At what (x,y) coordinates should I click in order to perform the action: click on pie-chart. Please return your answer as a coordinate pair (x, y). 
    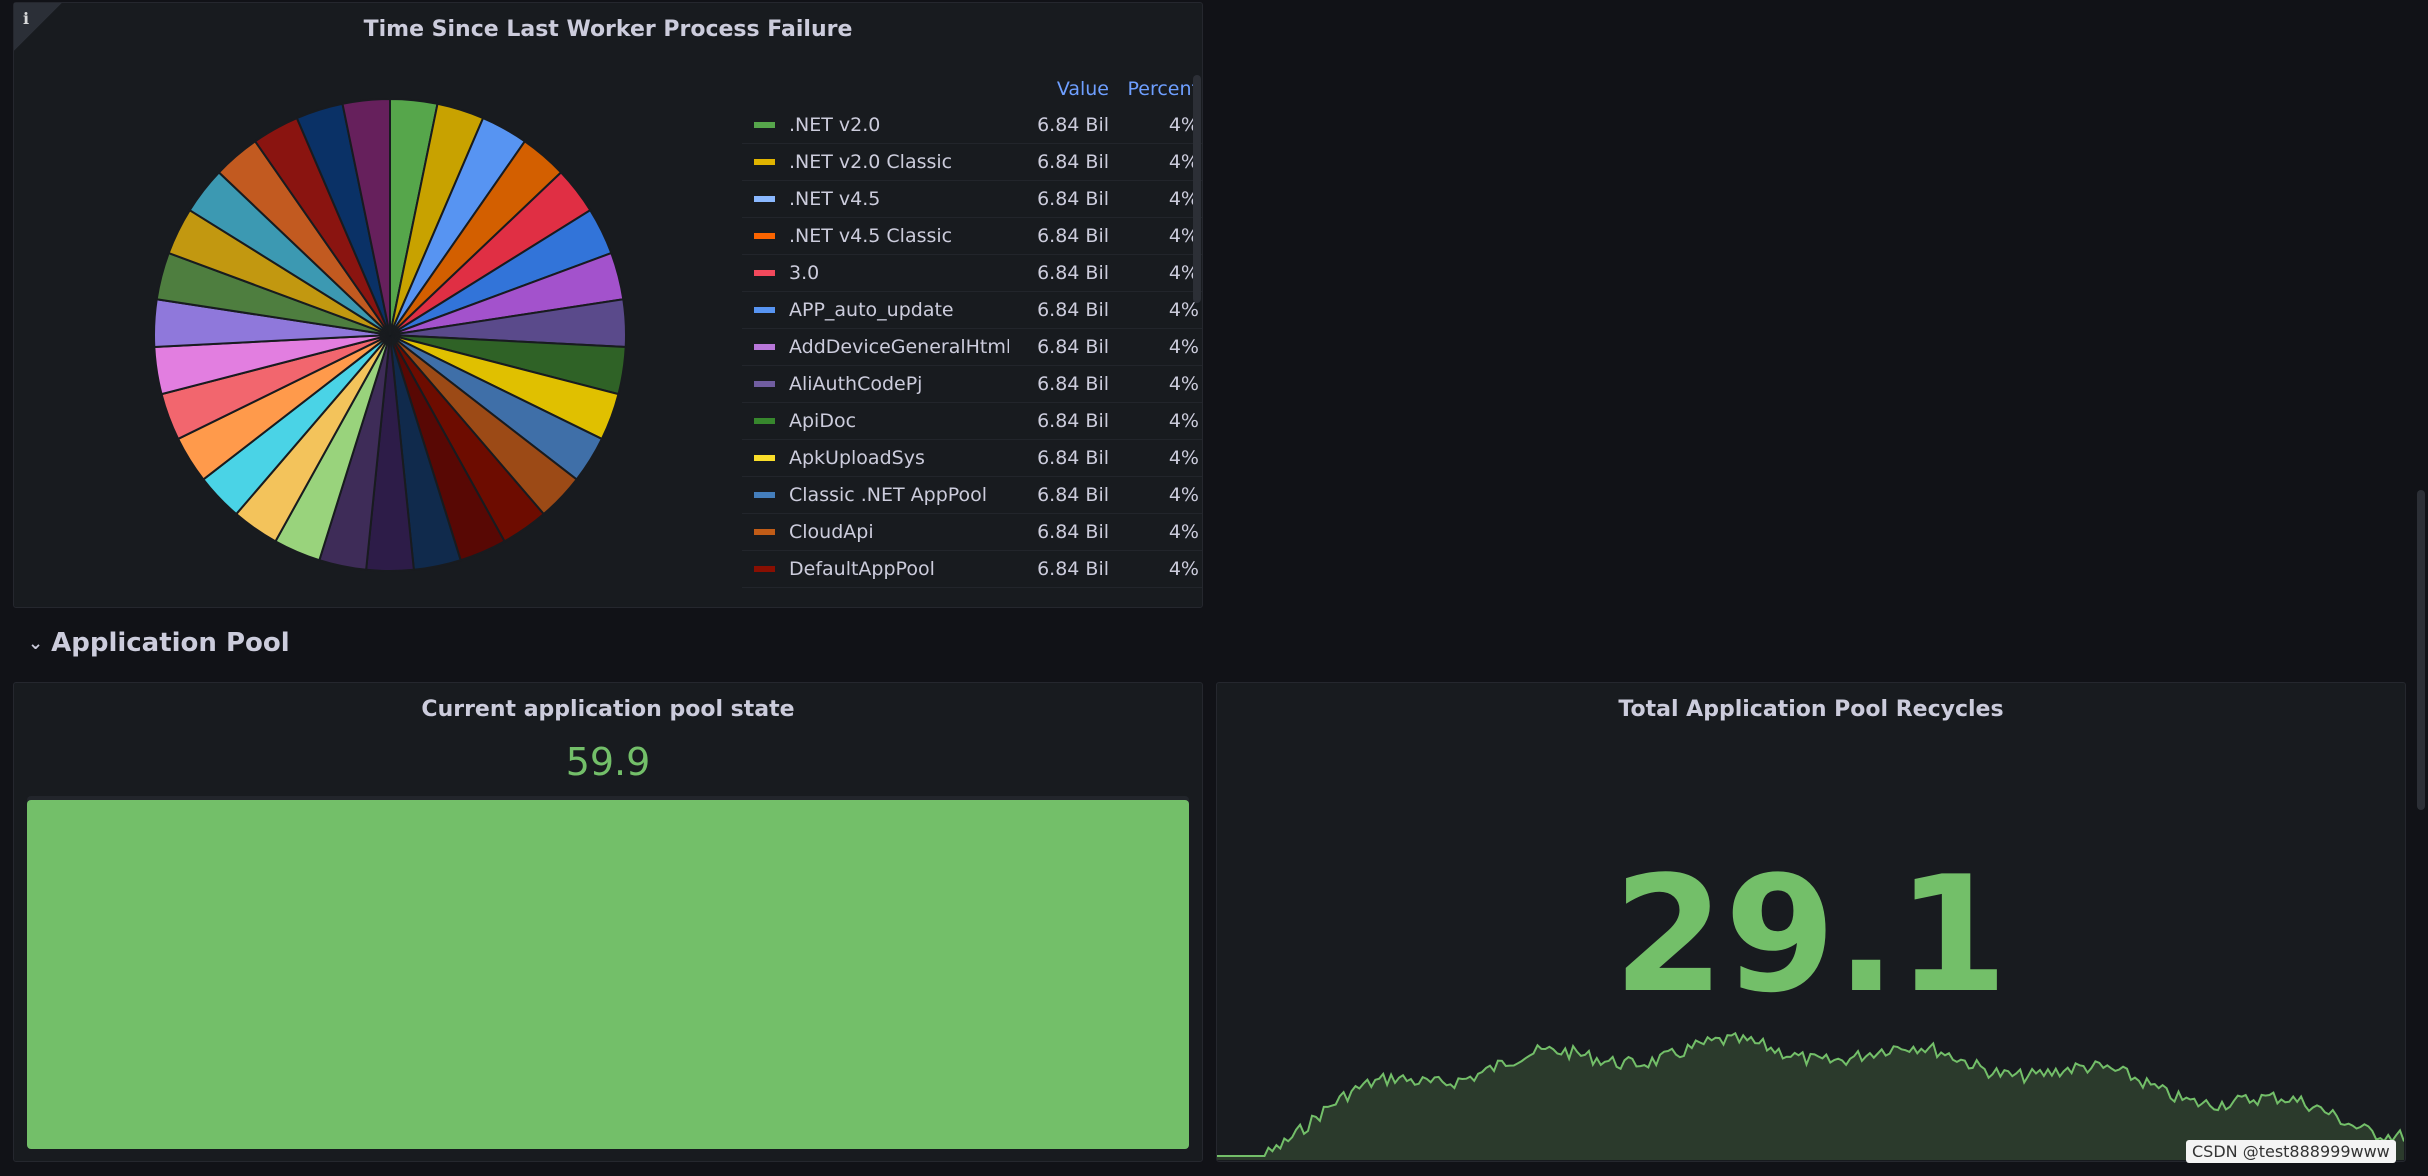
    Looking at the image, I should click on (390, 334).